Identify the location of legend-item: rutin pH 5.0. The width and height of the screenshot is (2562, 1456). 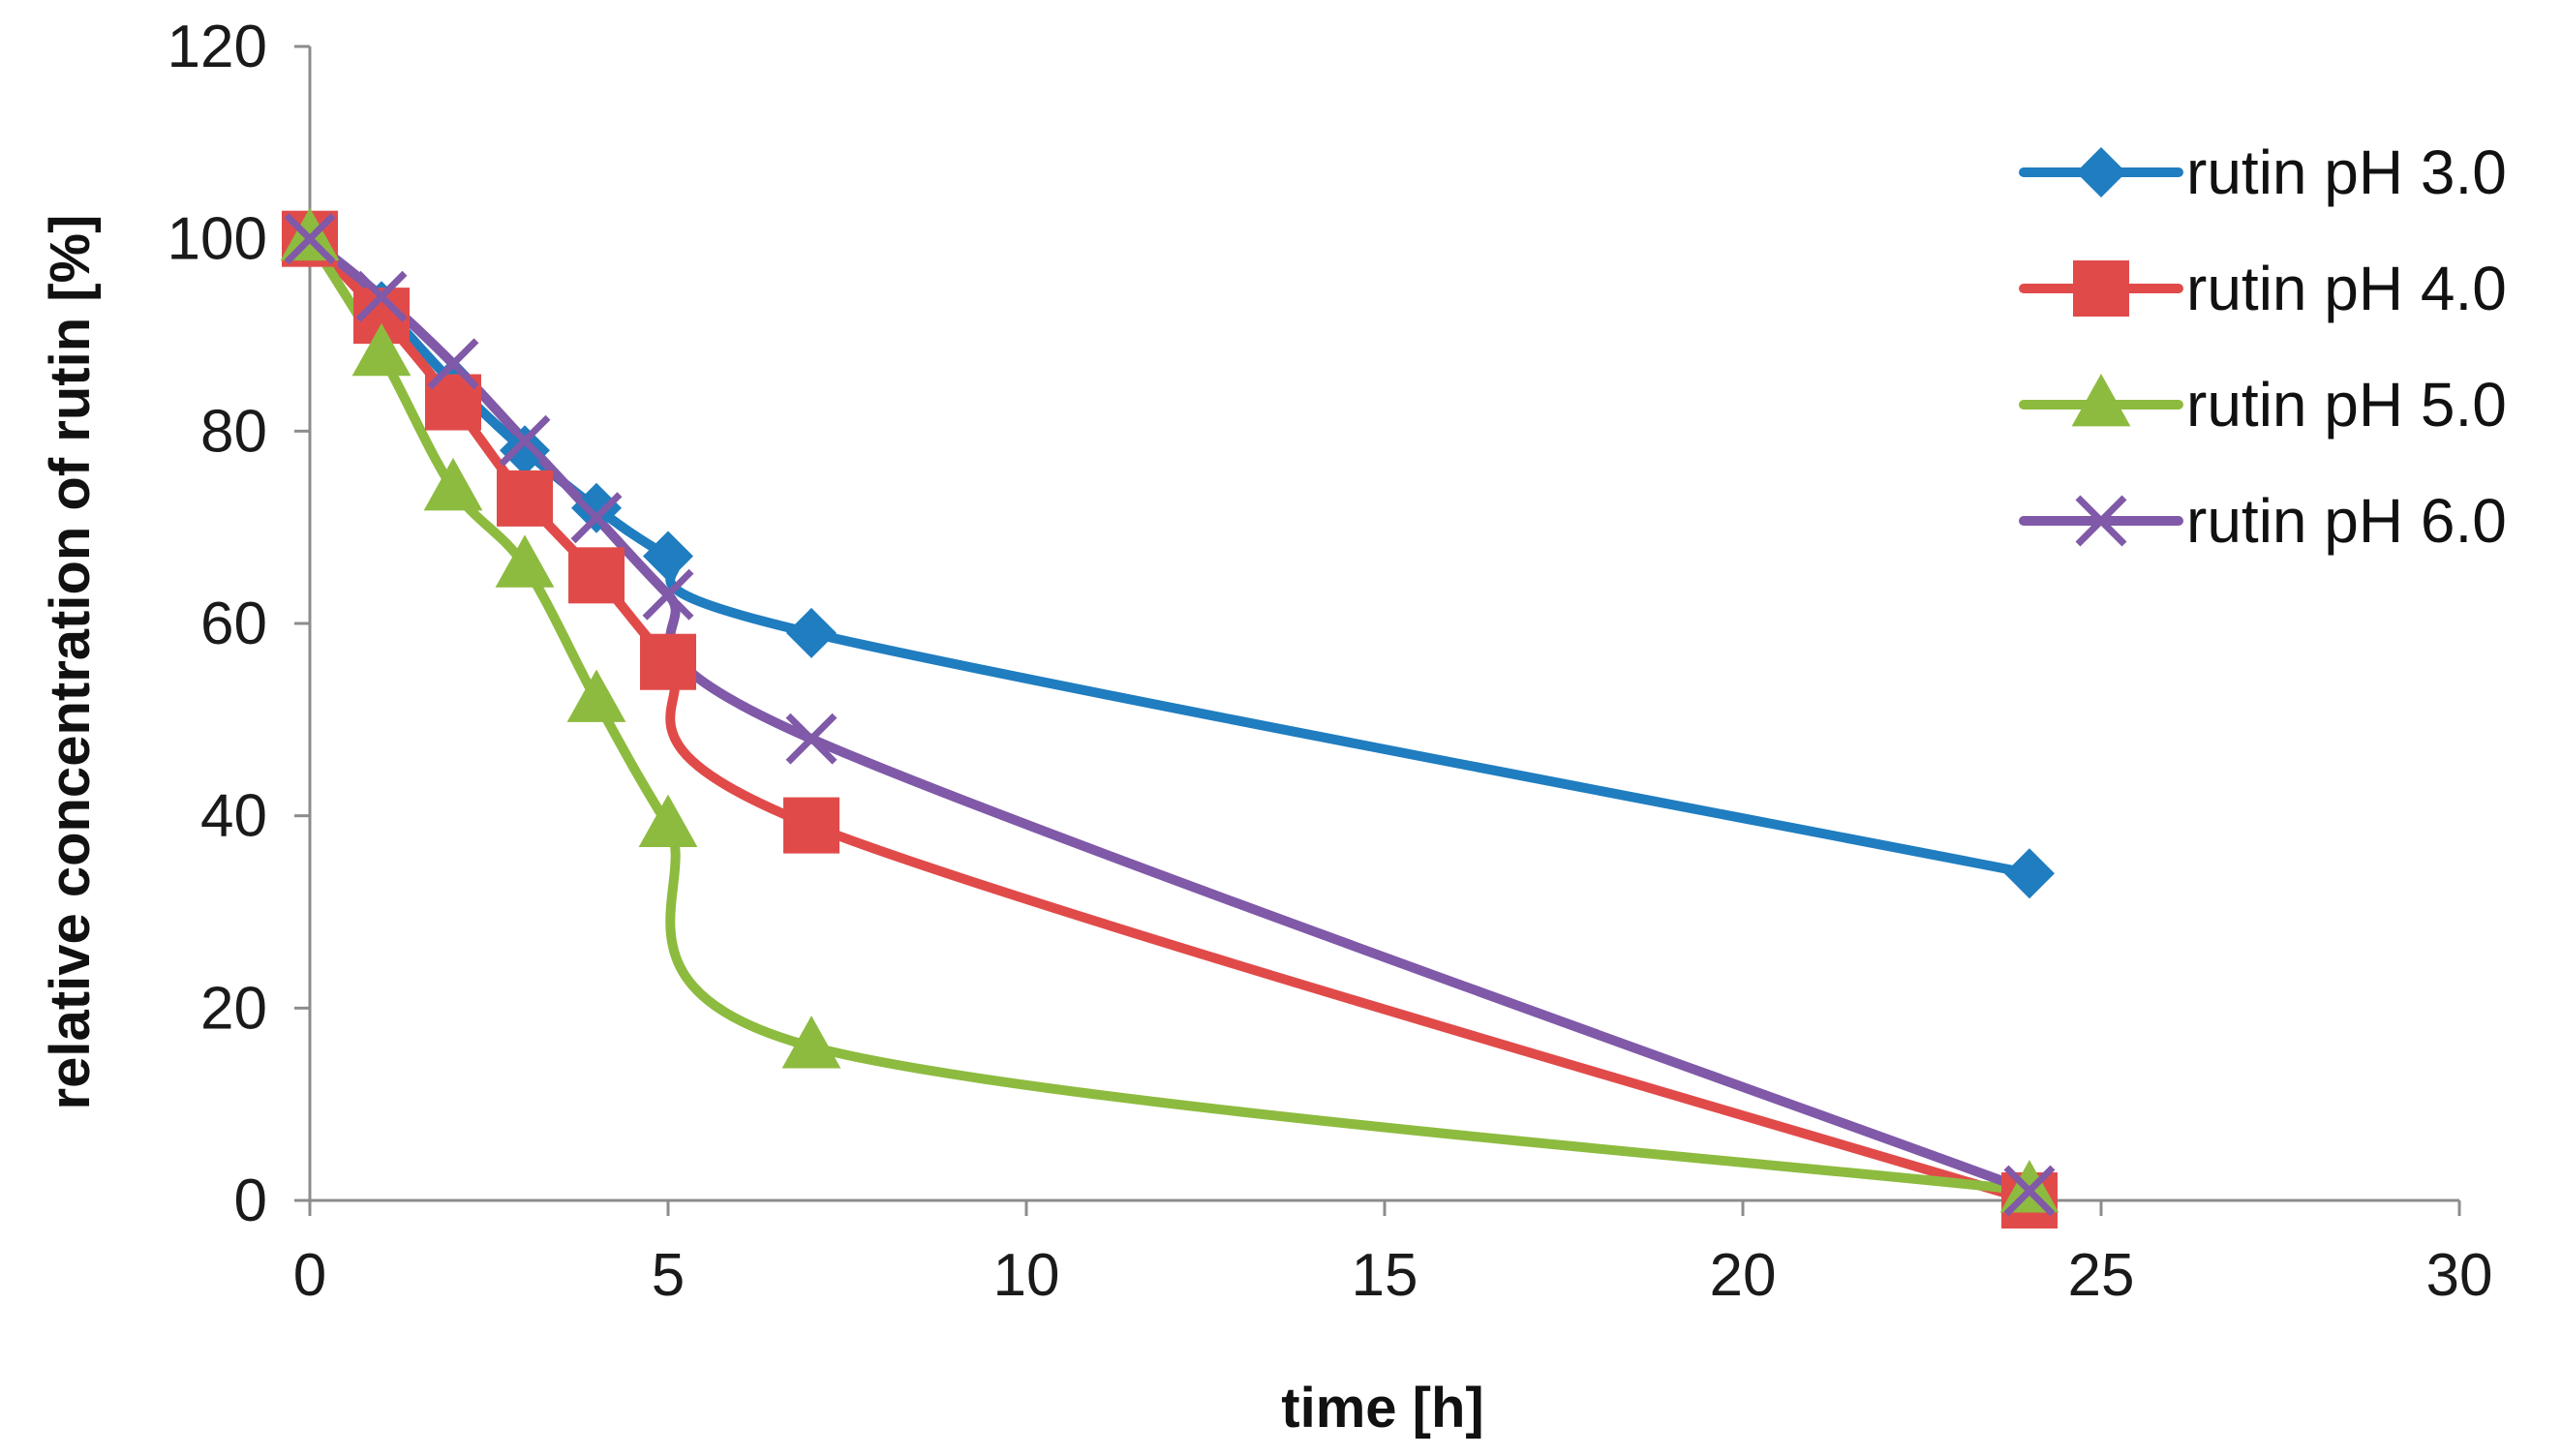
(2263, 405).